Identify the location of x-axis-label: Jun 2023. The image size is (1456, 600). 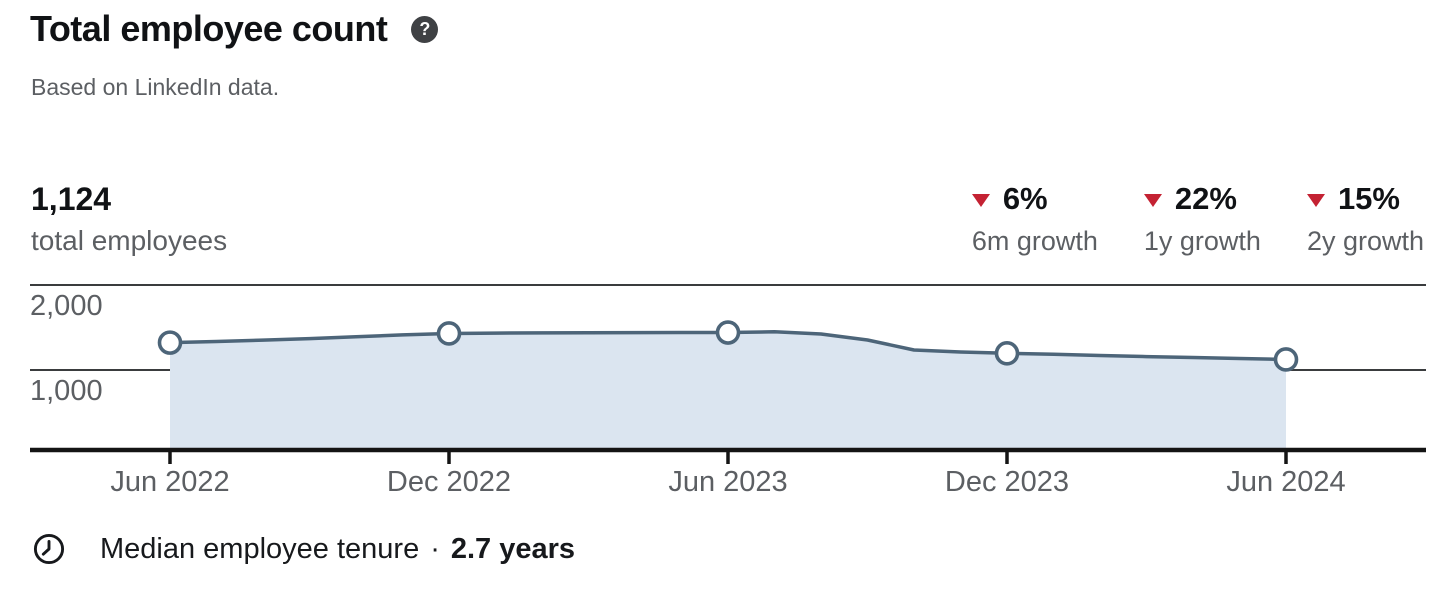
(727, 482).